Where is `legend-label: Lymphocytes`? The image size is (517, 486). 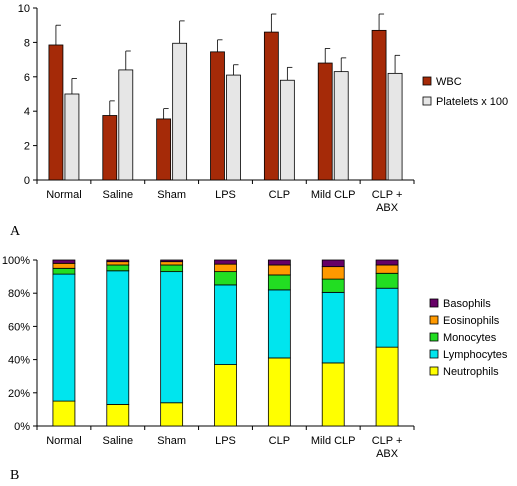
legend-label: Lymphocytes is located at coordinates (475, 355).